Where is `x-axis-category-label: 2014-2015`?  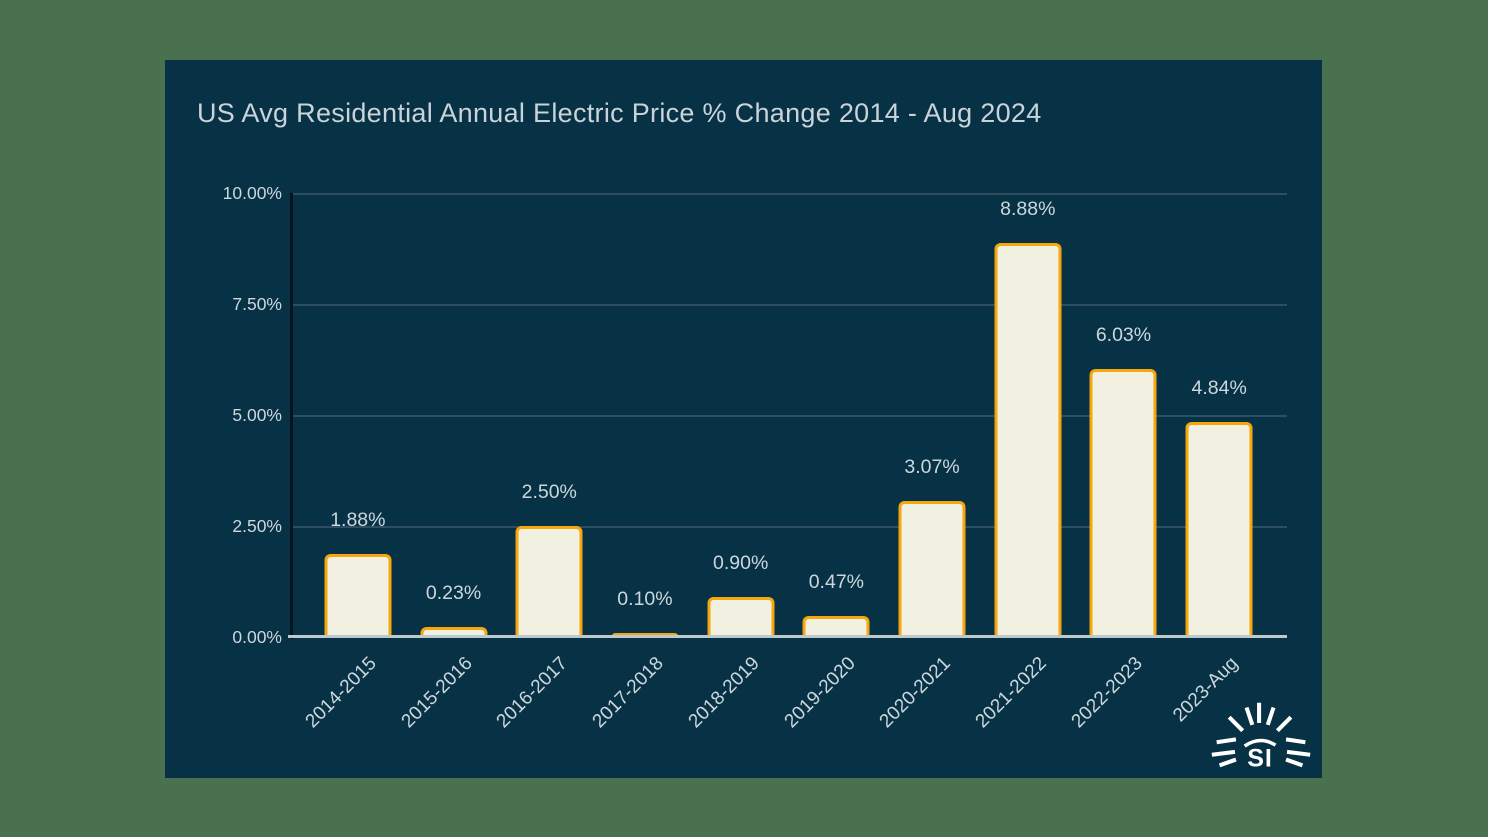 x-axis-category-label: 2014-2015 is located at coordinates (341, 693).